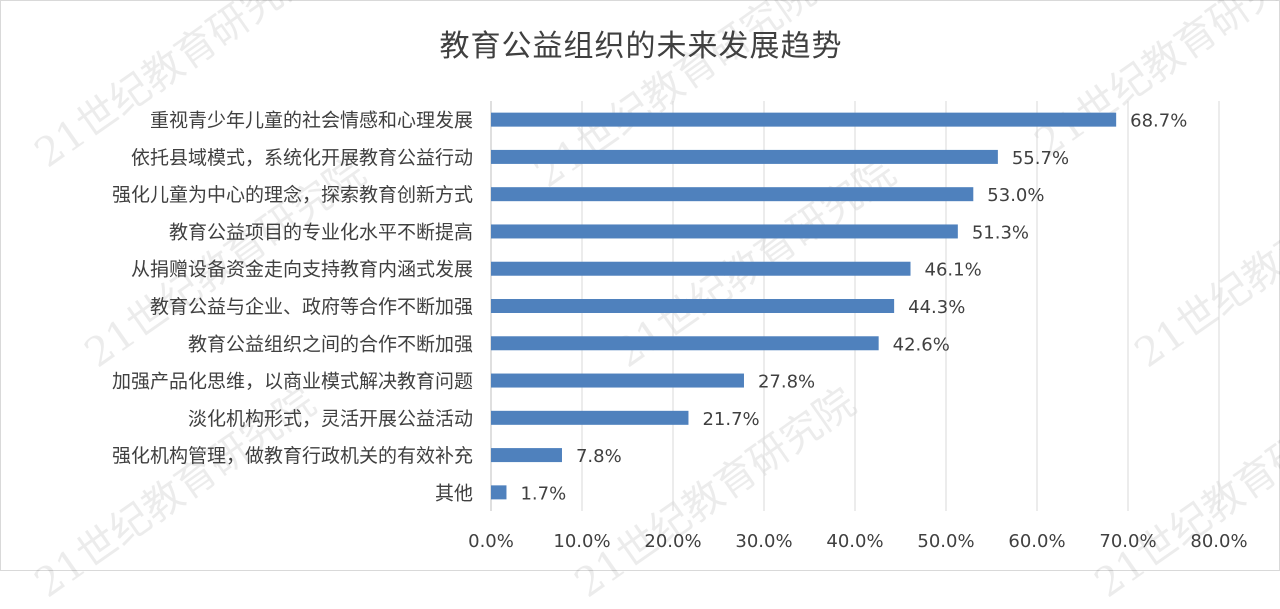  What do you see at coordinates (302, 270) in the screenshot?
I see `category-label: 从捐赠设备资金走向支持教育内涵式发展` at bounding box center [302, 270].